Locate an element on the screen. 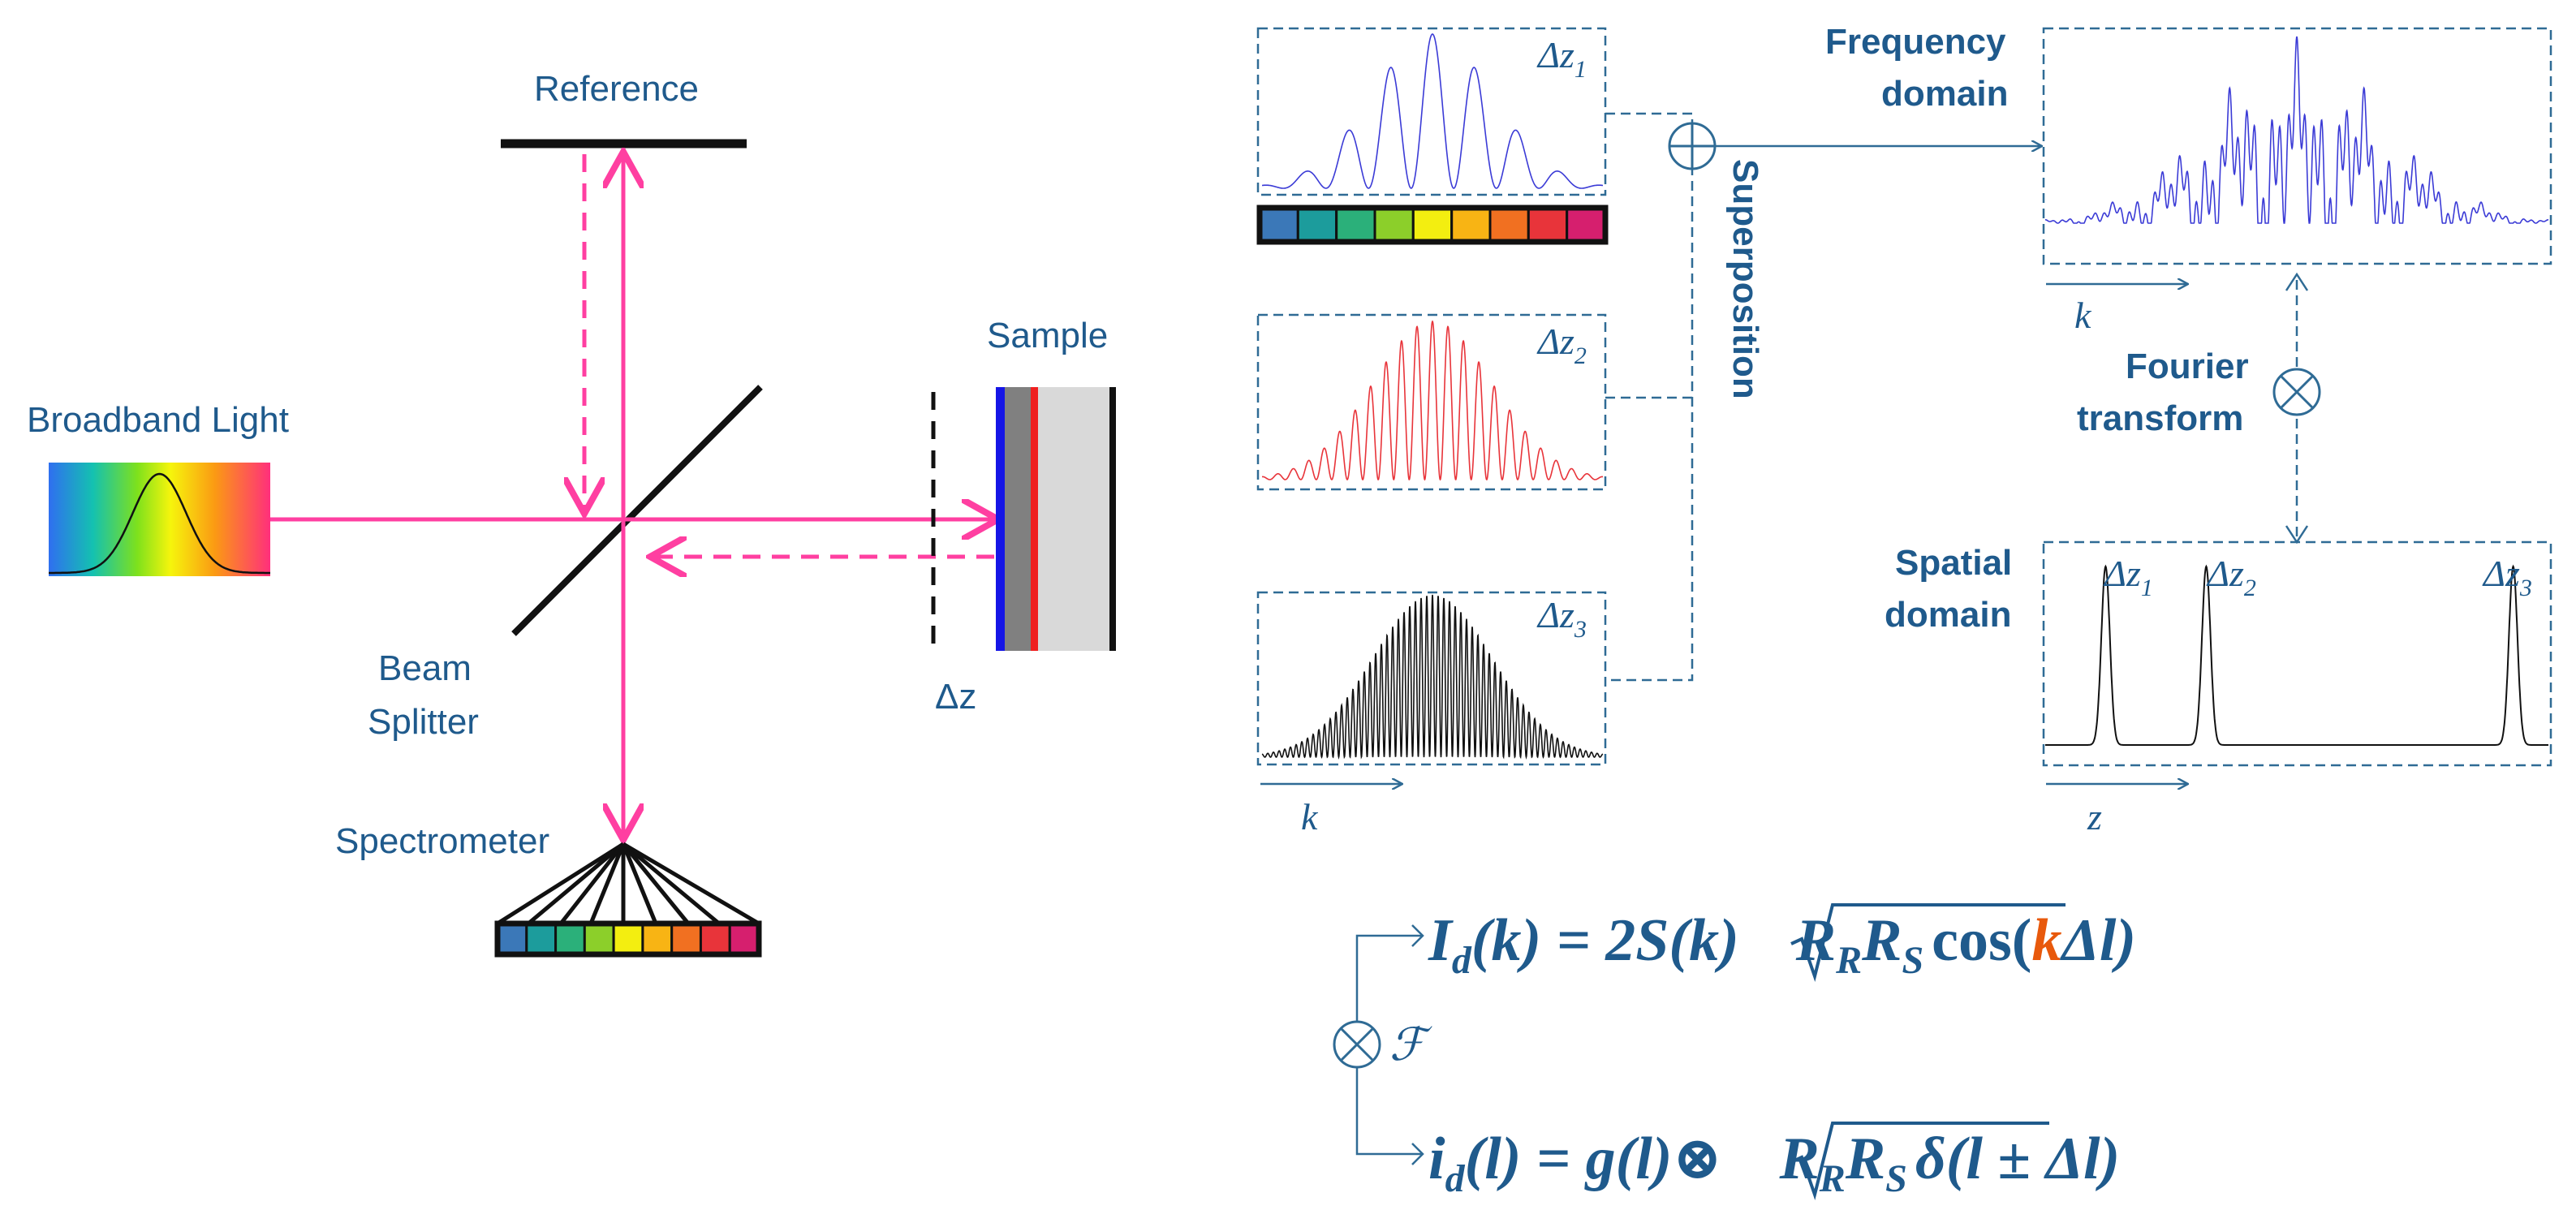 Image resolution: width=2576 pixels, height=1210 pixels. interferogram-box-dz2 is located at coordinates (1431, 402).